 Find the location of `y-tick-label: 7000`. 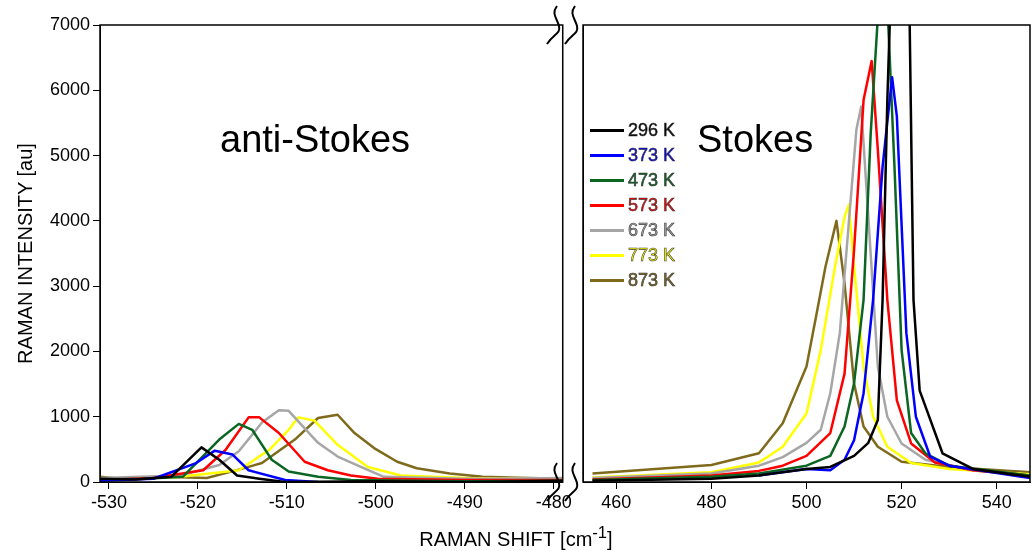

y-tick-label: 7000 is located at coordinates (69, 23).